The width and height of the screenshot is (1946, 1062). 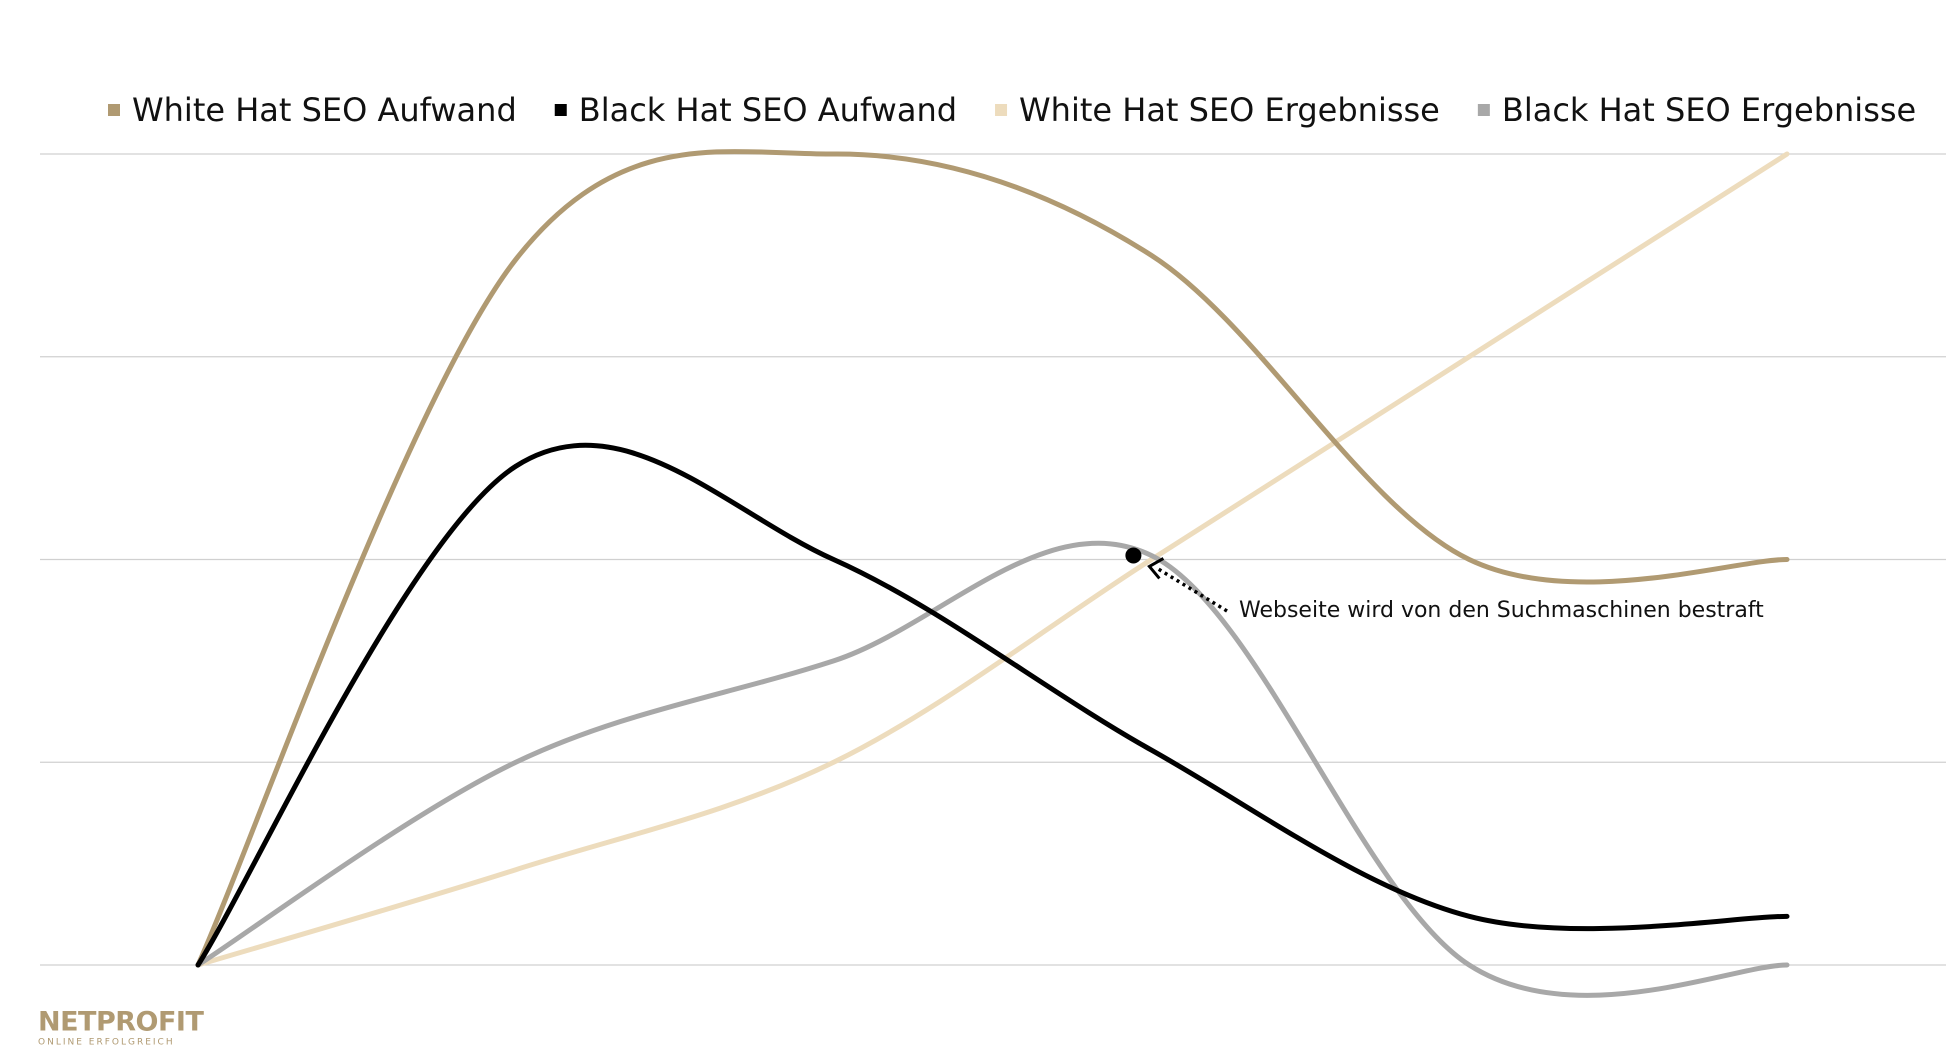 What do you see at coordinates (324, 110) in the screenshot?
I see `legend-label: White Hat SEO Aufwand` at bounding box center [324, 110].